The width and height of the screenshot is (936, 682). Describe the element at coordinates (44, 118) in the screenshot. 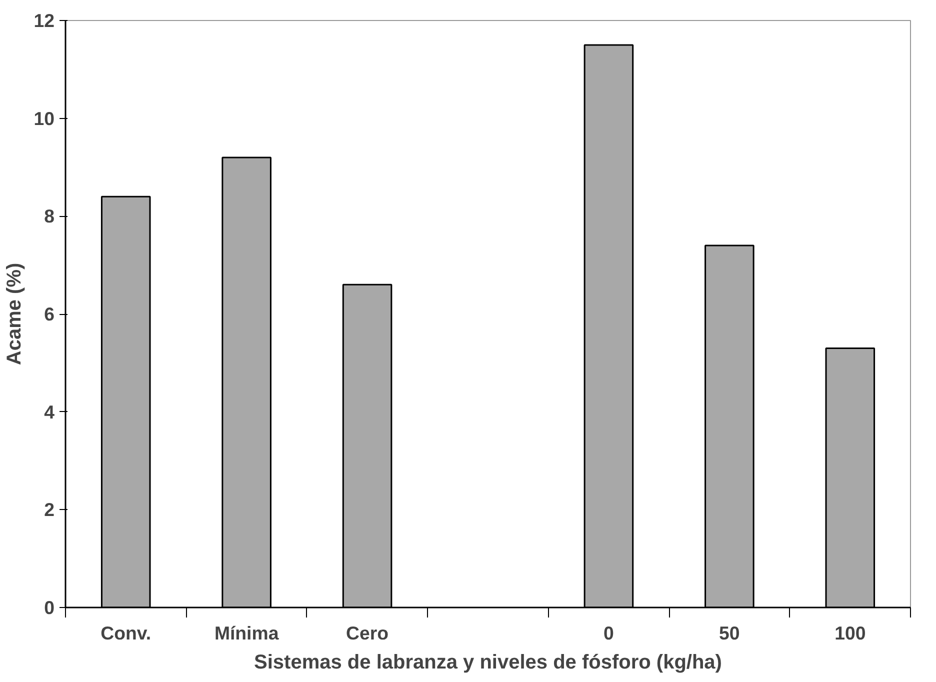

I see `y-tick-label: 10` at that location.